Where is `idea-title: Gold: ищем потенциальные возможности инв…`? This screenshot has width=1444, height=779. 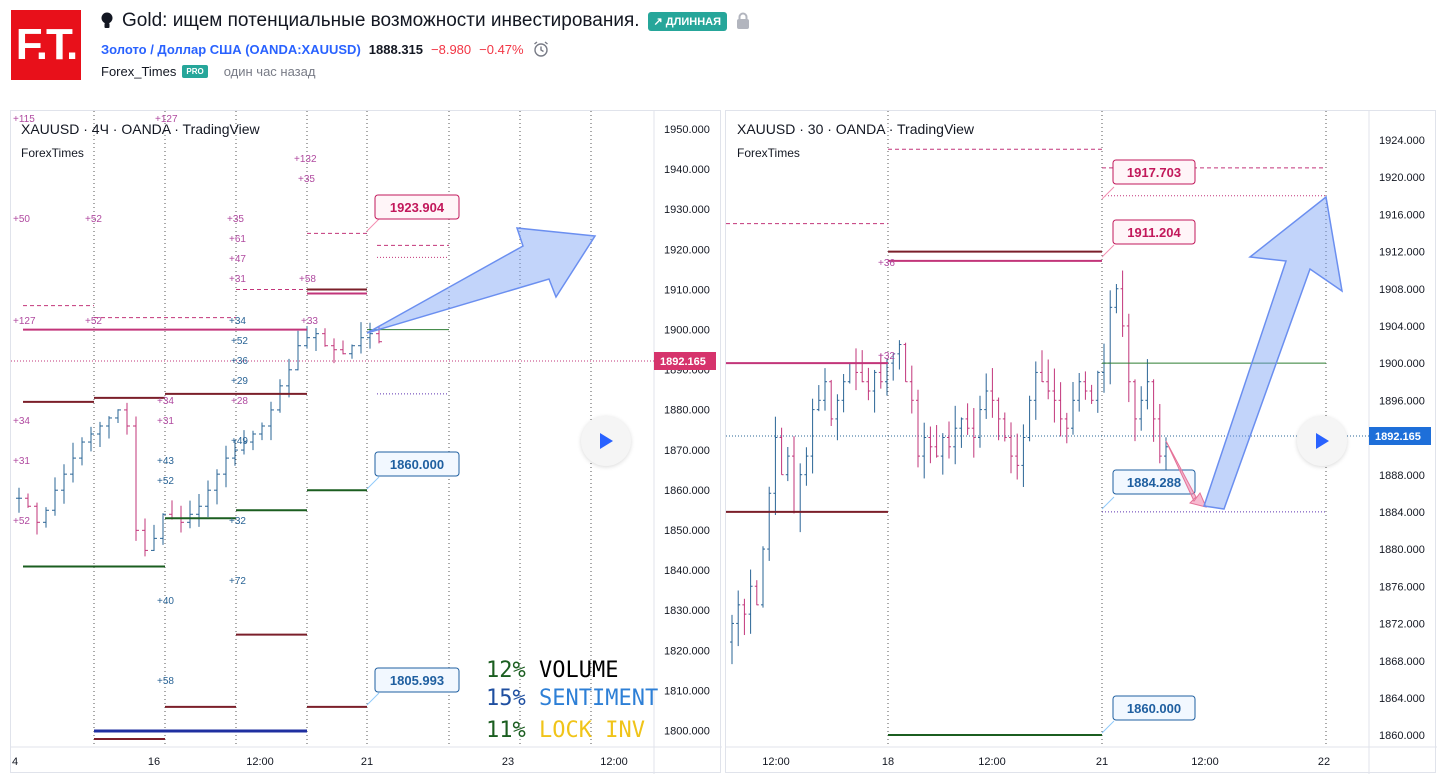 idea-title: Gold: ищем потенциальные возможности инв… is located at coordinates (381, 20).